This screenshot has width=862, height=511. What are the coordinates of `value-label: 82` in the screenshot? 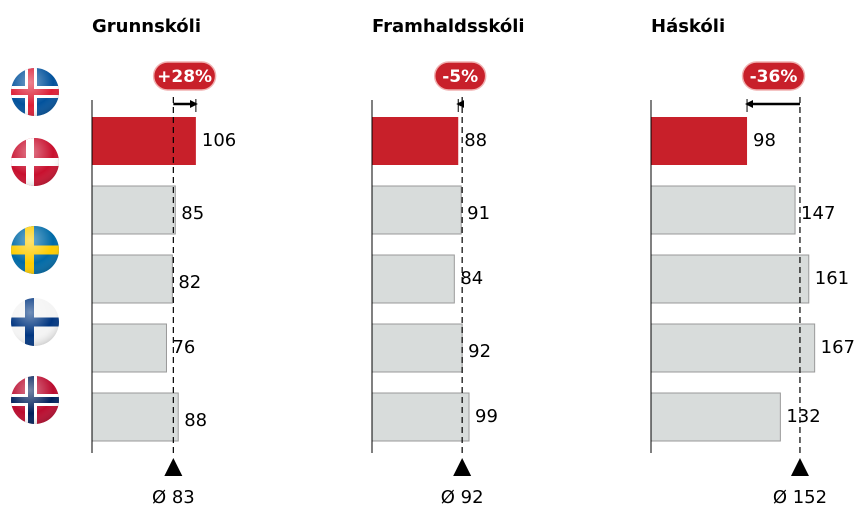 It's located at (189, 282).